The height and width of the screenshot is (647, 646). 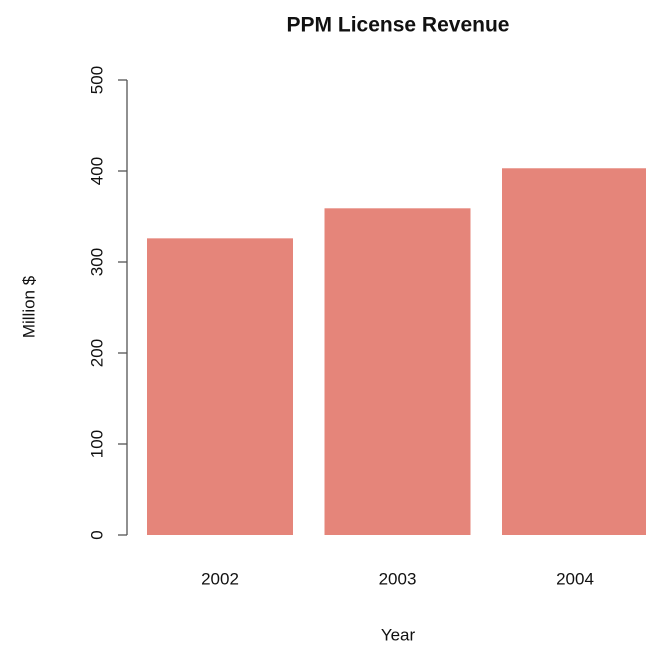 I want to click on y-tick-label: 100, so click(x=96, y=444).